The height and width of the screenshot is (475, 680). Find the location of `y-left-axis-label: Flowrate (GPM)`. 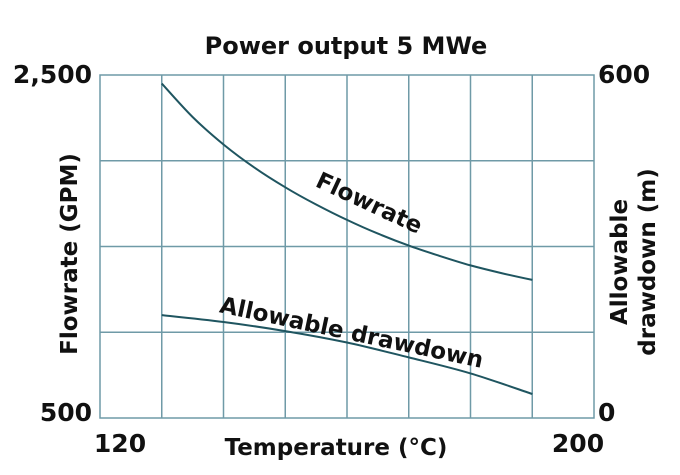

y-left-axis-label: Flowrate (GPM) is located at coordinates (70, 254).